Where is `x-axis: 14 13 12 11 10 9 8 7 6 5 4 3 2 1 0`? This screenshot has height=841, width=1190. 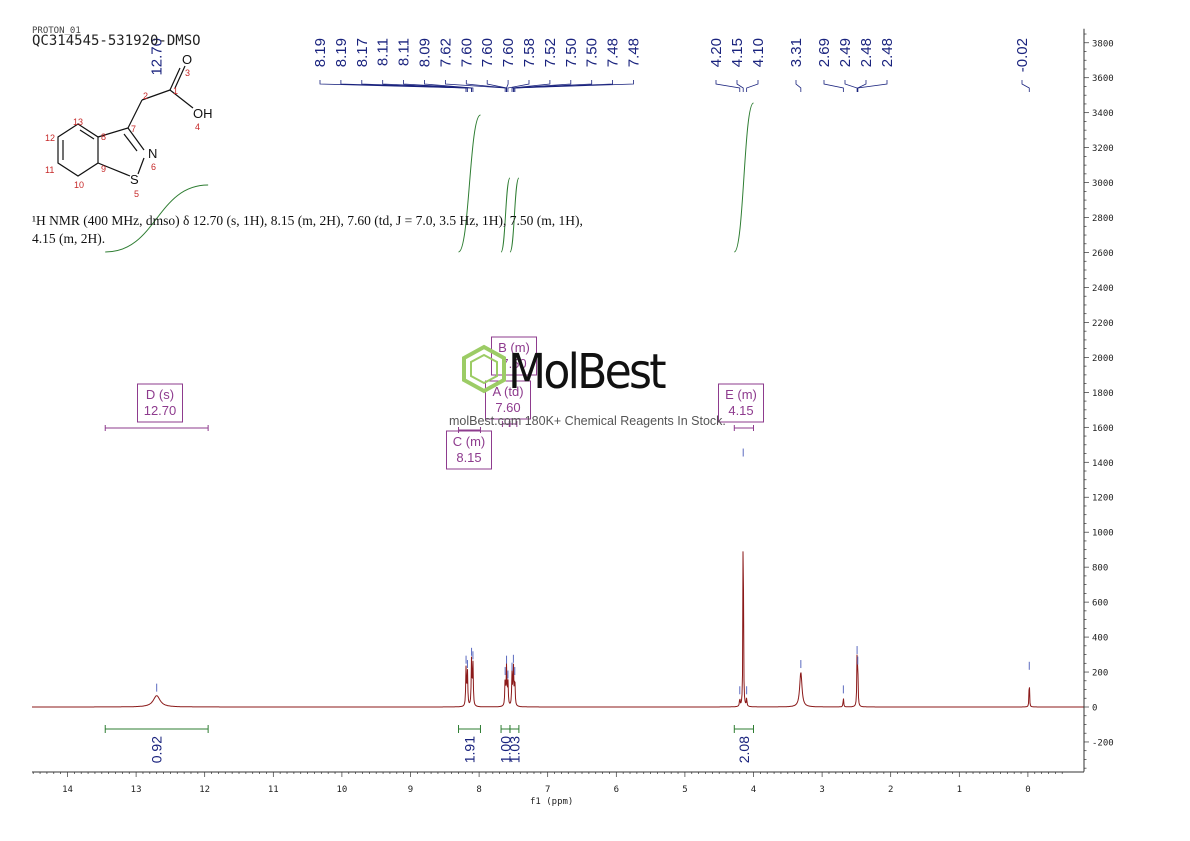 x-axis: 14 13 12 11 10 9 8 7 6 5 4 3 2 1 0 is located at coordinates (558, 783).